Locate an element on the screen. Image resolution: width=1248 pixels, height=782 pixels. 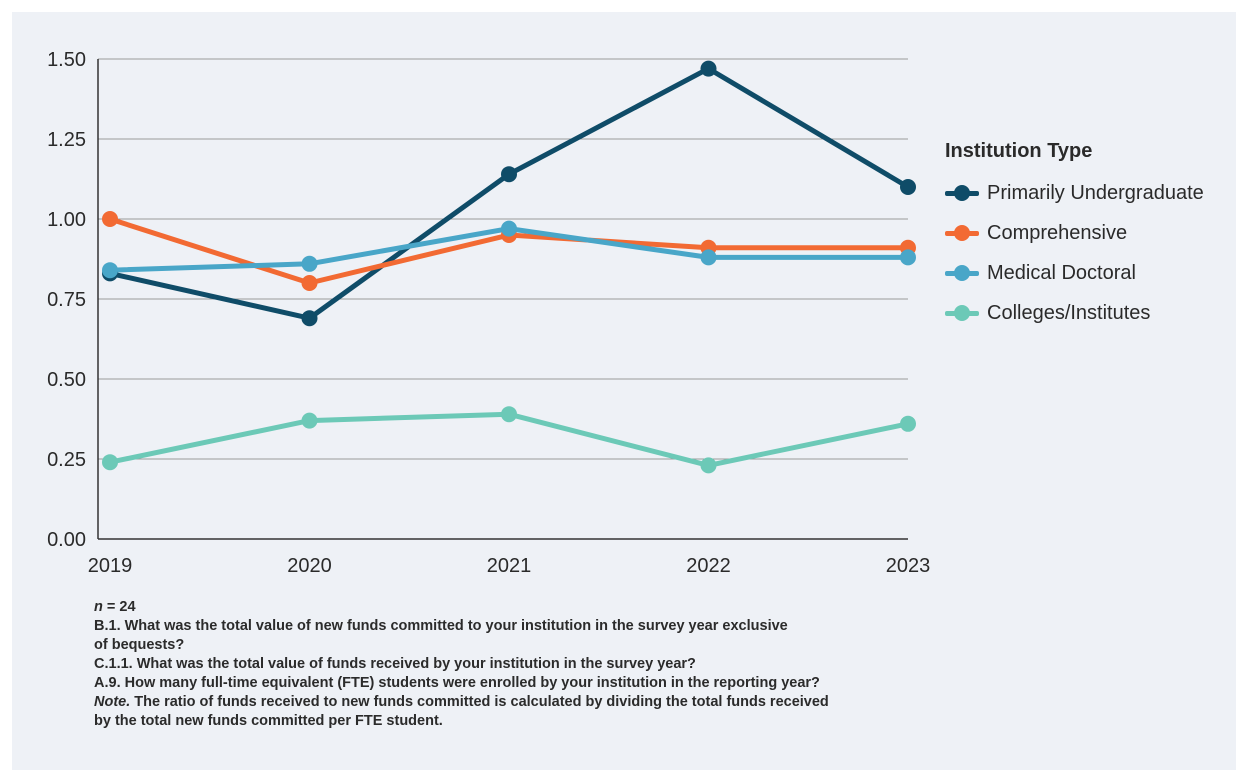
legend-item-medical-doctoral: Medical Doctoral is located at coordinates (1074, 273).